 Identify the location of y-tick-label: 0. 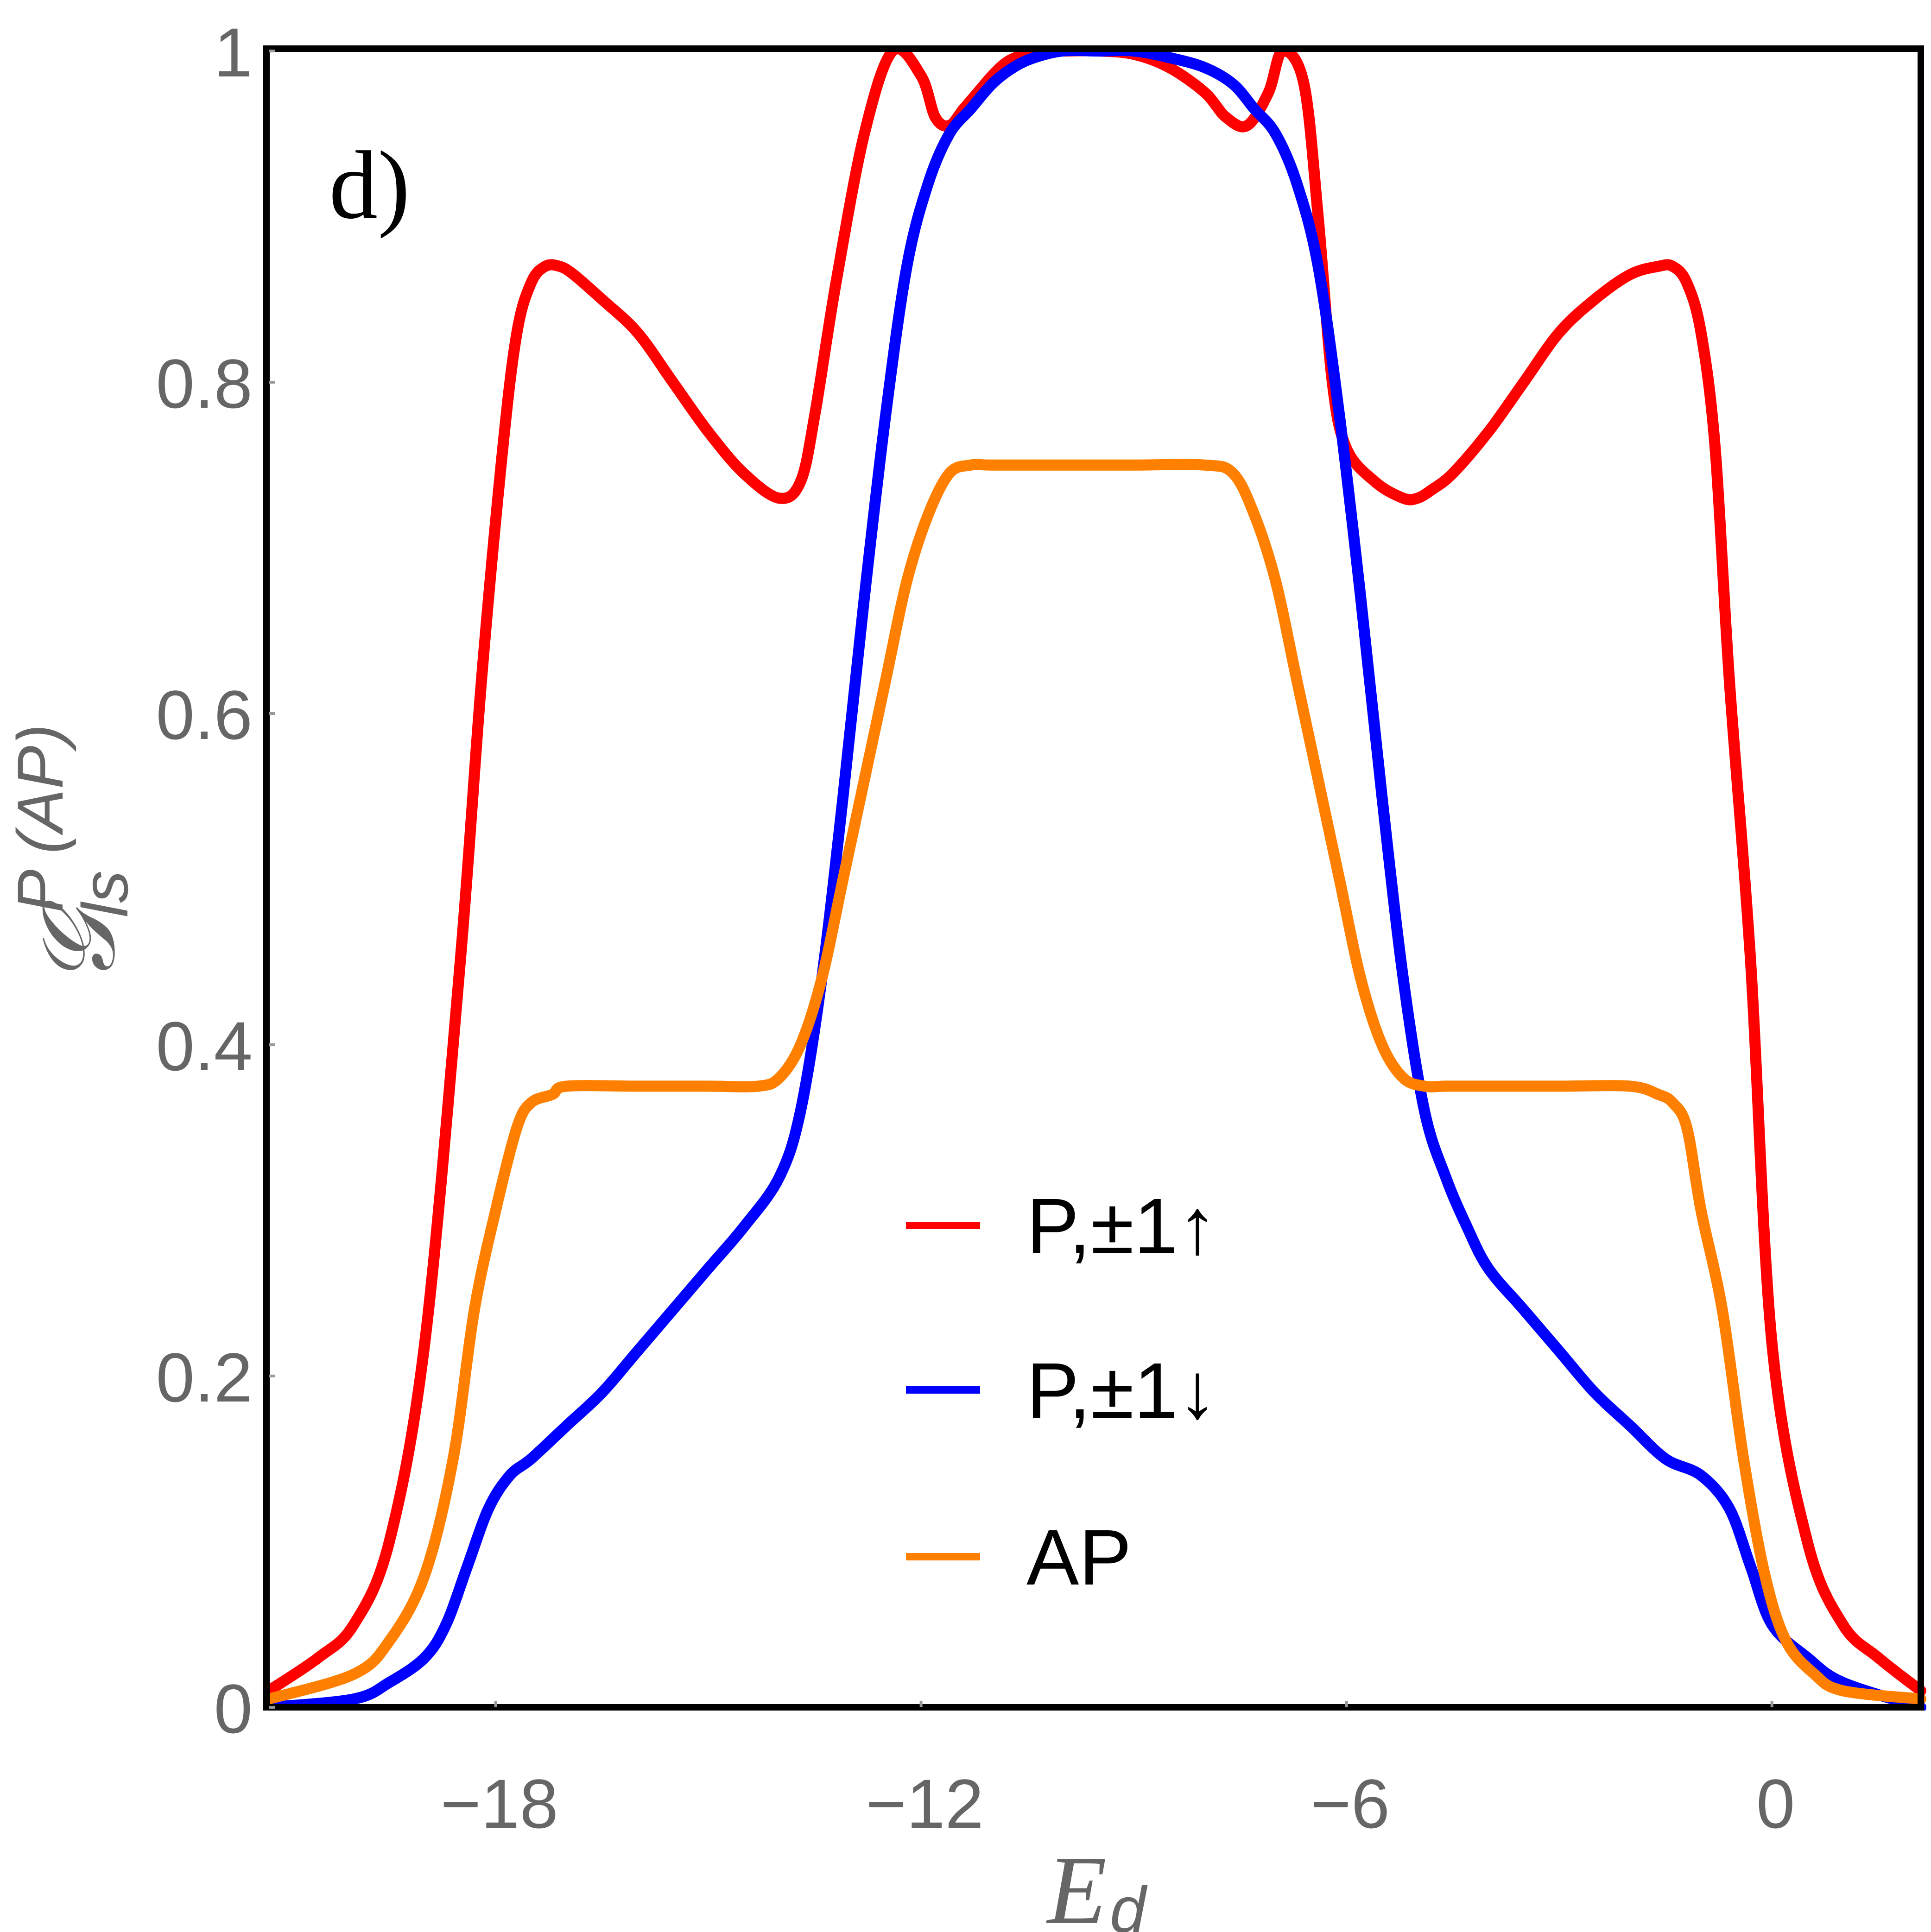
(234, 1709).